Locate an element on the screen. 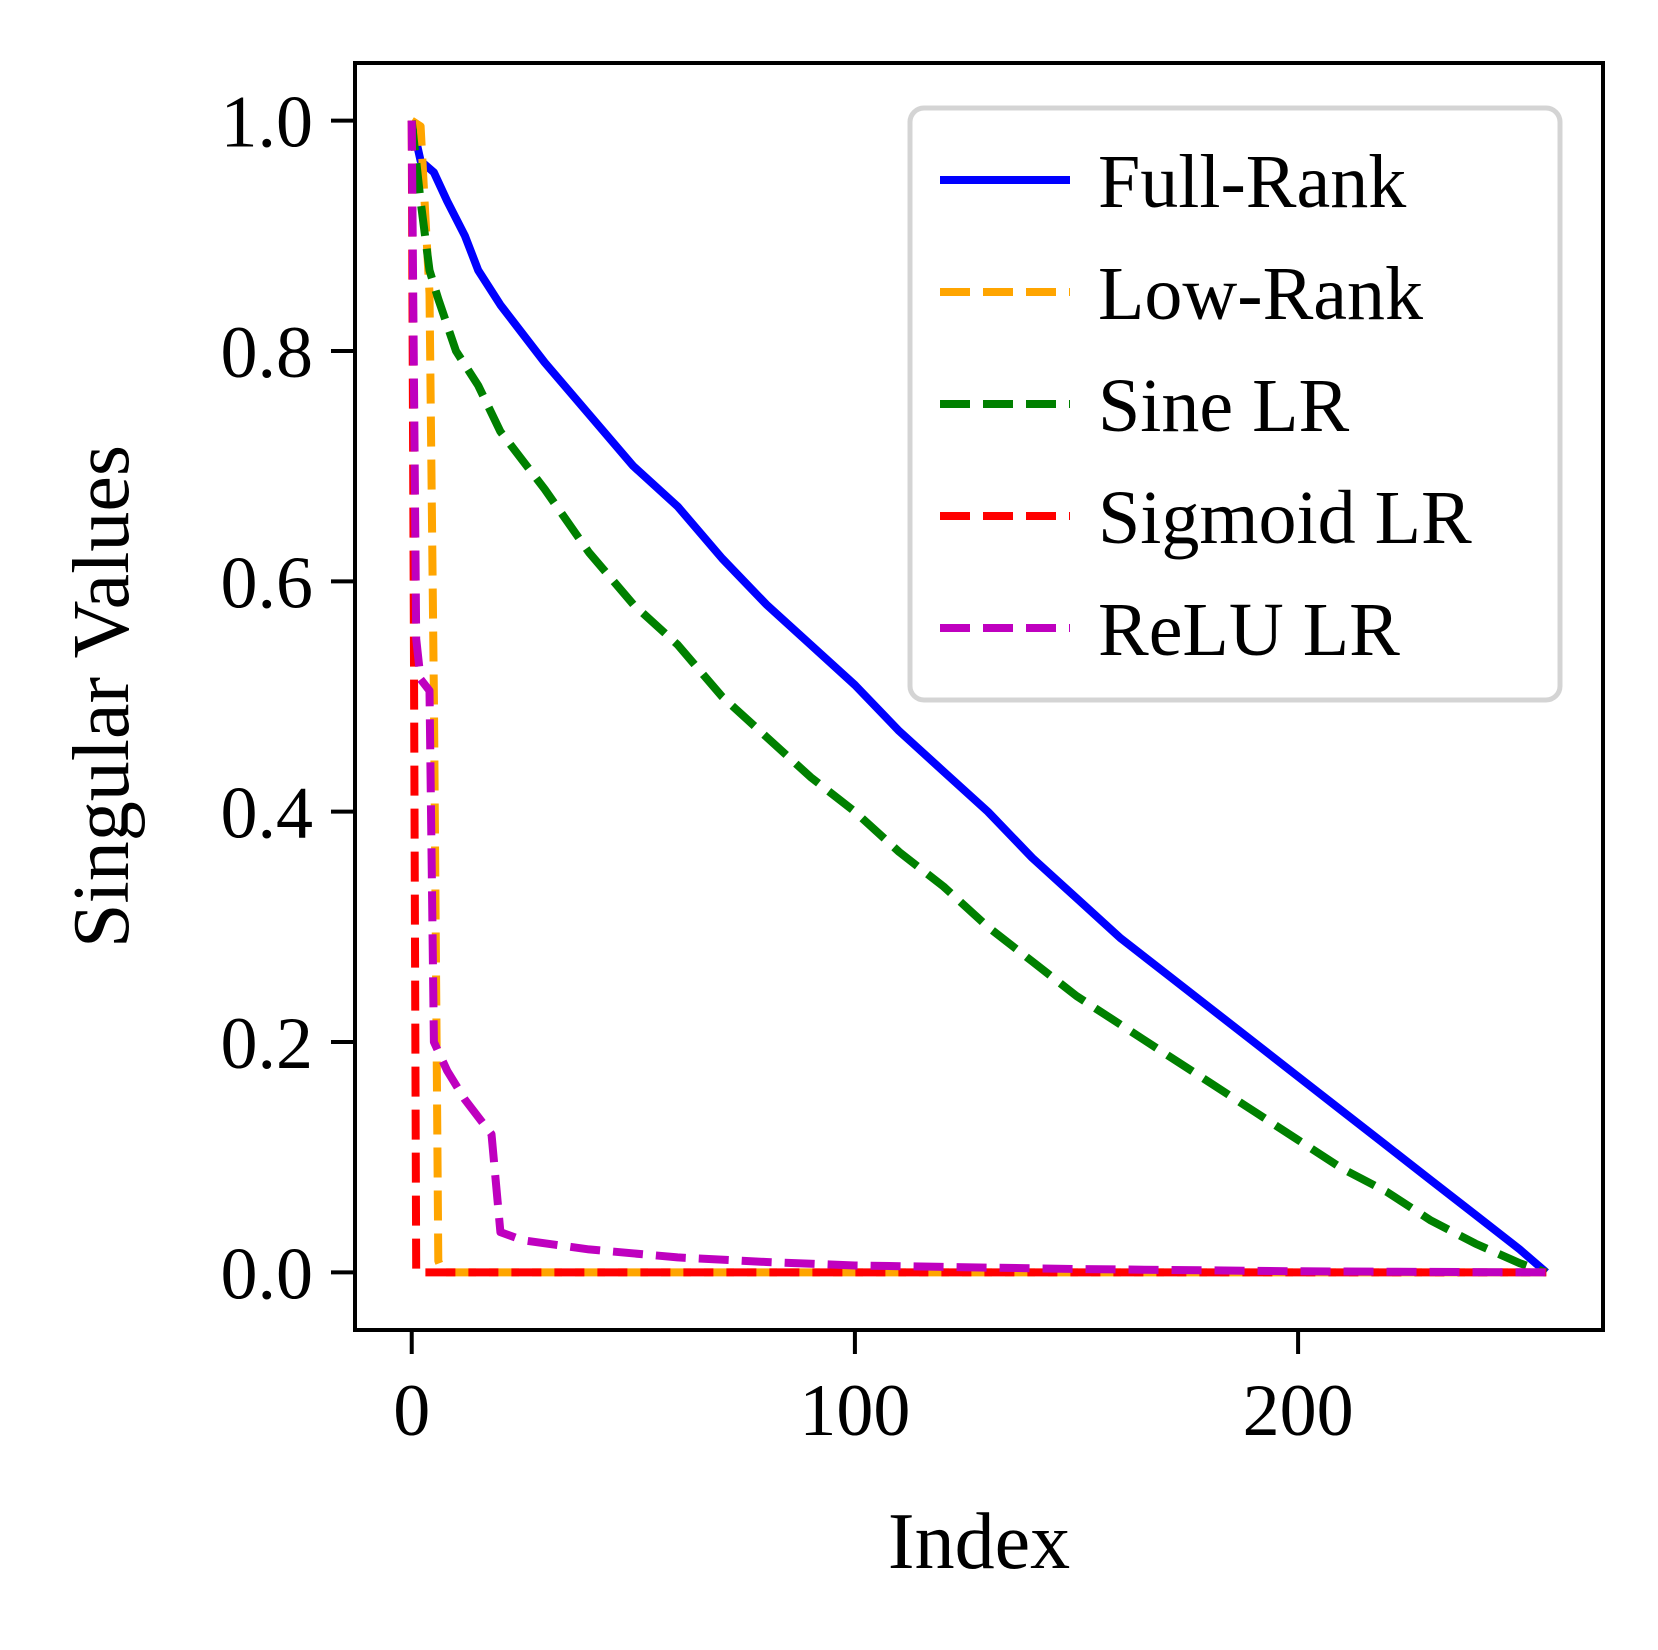  y-axis: 0.0 0.2 0.4 0.6 0.8 1.0 is located at coordinates (288, 698).